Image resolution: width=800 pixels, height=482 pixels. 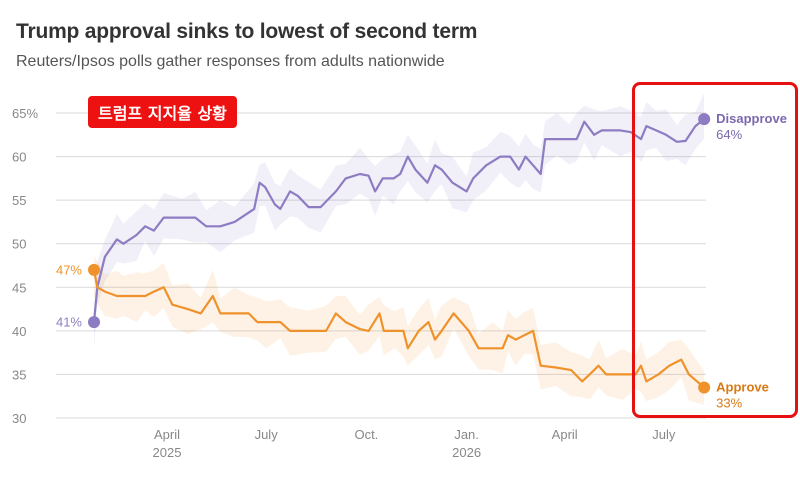 What do you see at coordinates (69, 322) in the screenshot?
I see `disapprove-start-label: 41%` at bounding box center [69, 322].